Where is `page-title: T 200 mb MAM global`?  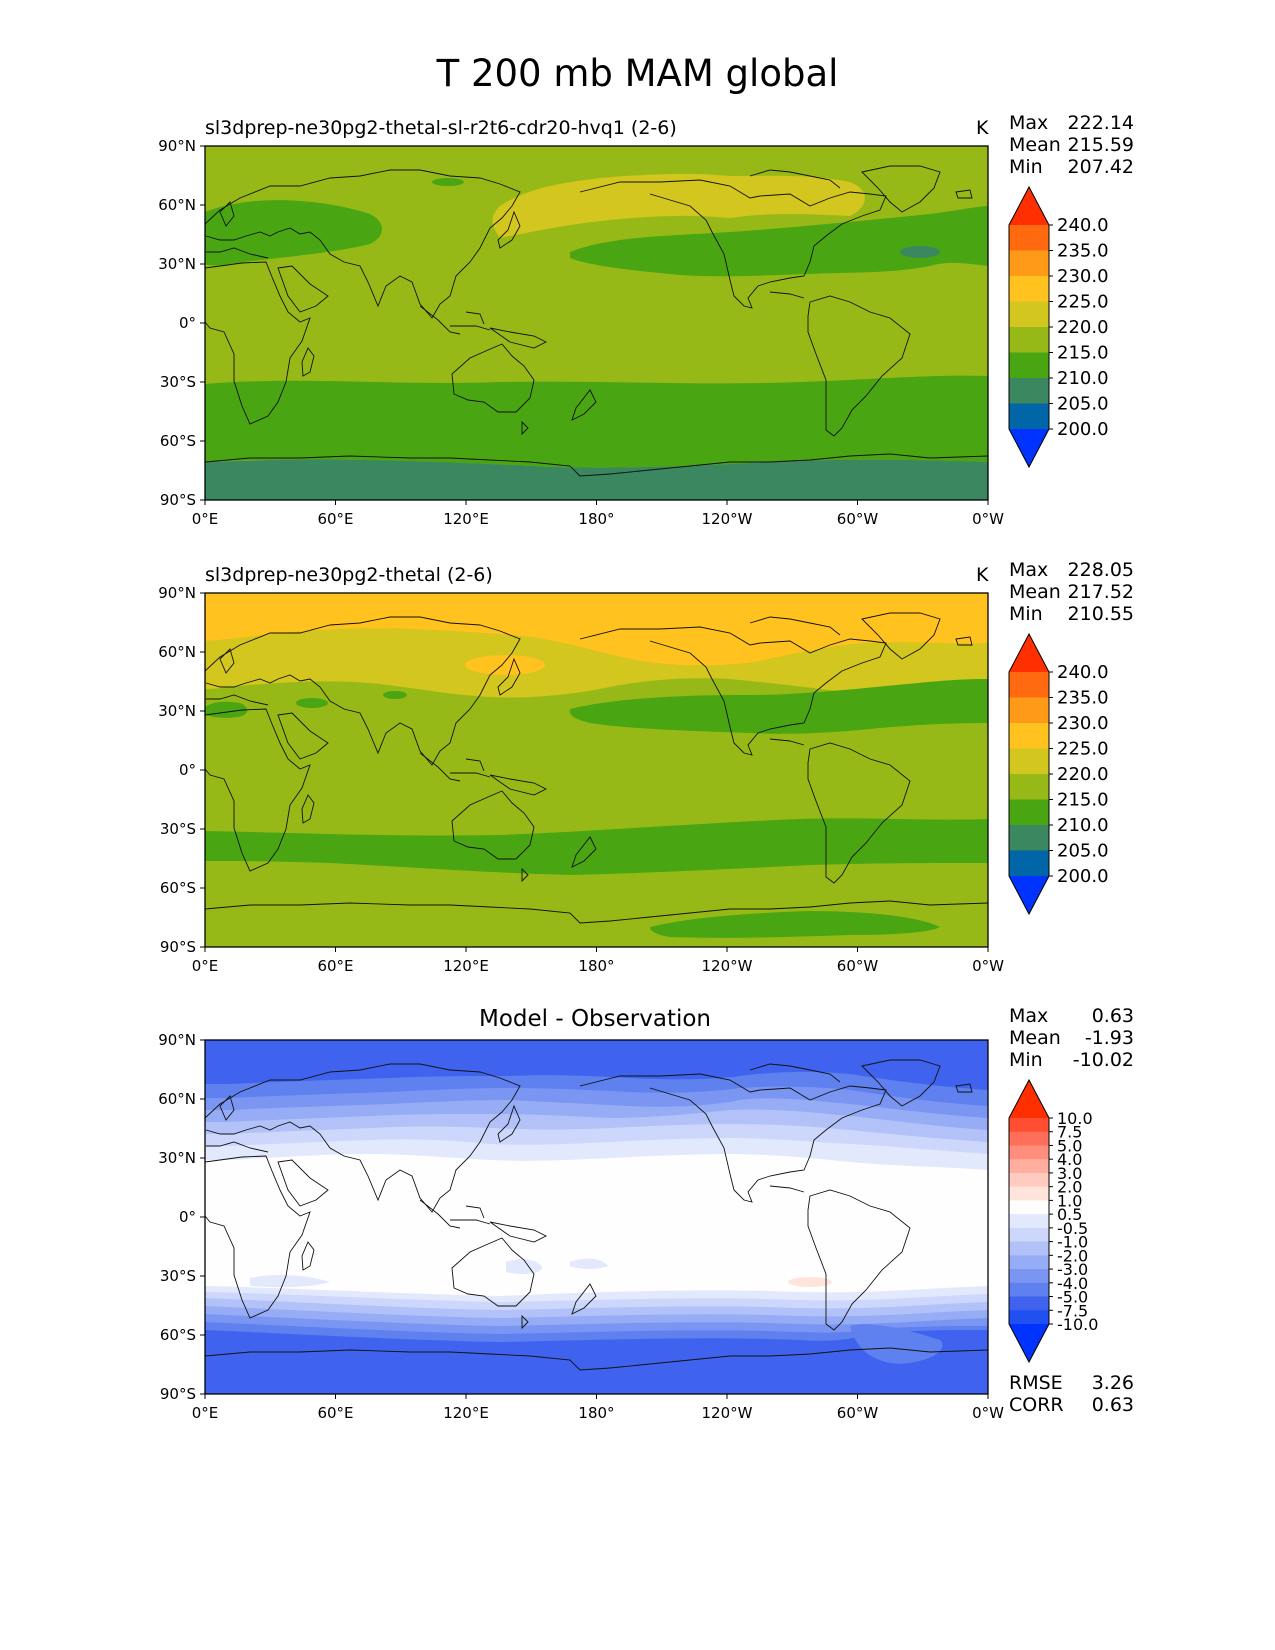 page-title: T 200 mb MAM global is located at coordinates (637, 73).